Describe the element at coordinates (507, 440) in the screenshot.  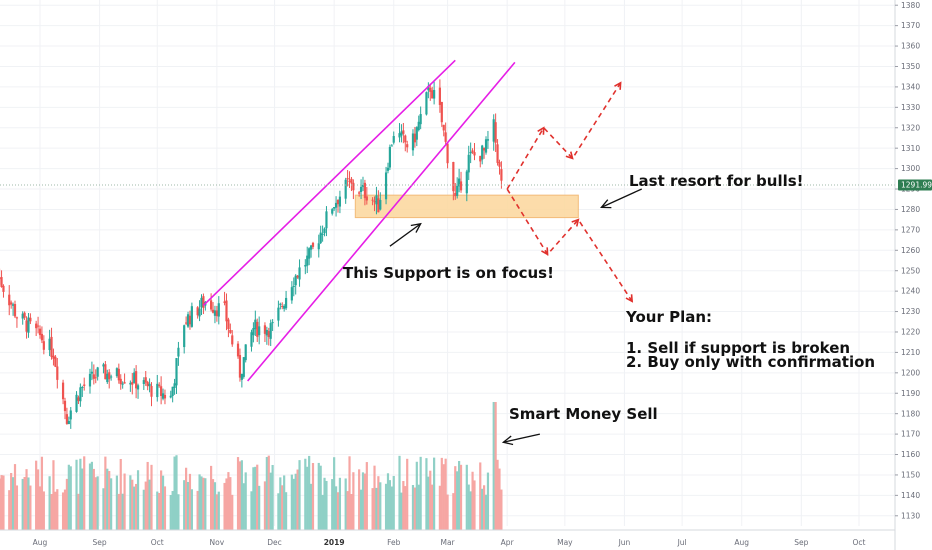
I see `annotation-arrowhead` at that location.